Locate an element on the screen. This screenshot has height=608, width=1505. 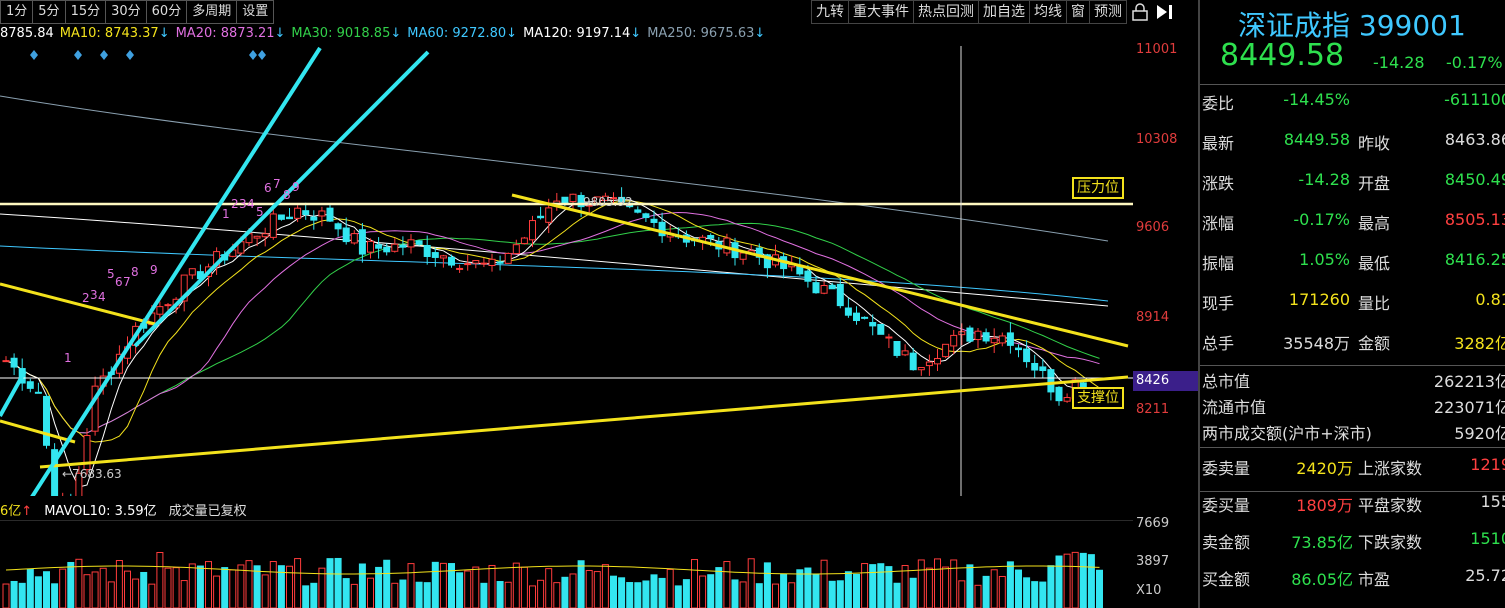
timeframe-button: 设置 is located at coordinates (255, 12).